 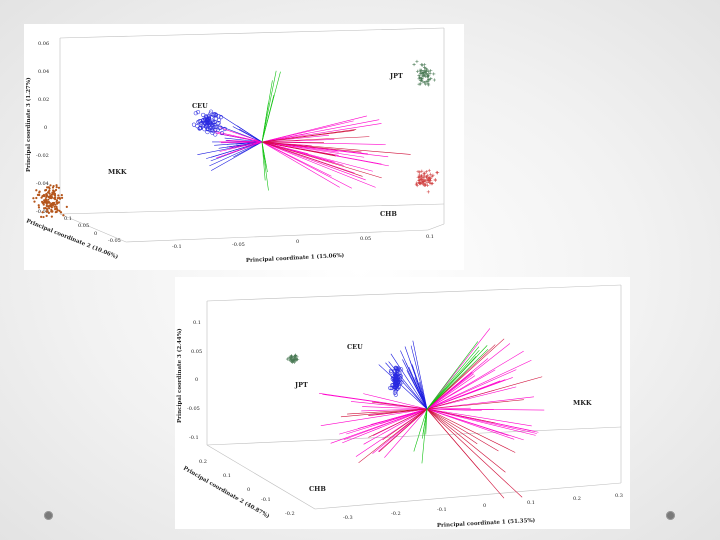 I want to click on y-axis-label: Principal coordinate 2 (10.06%), so click(x=72, y=239).